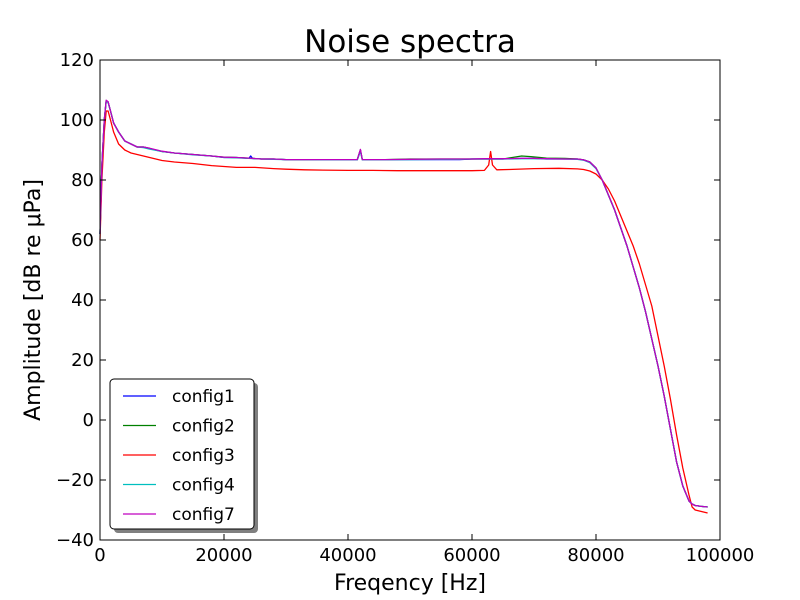  Describe the element at coordinates (99, 555) in the screenshot. I see `x-tick-label: 0` at that location.